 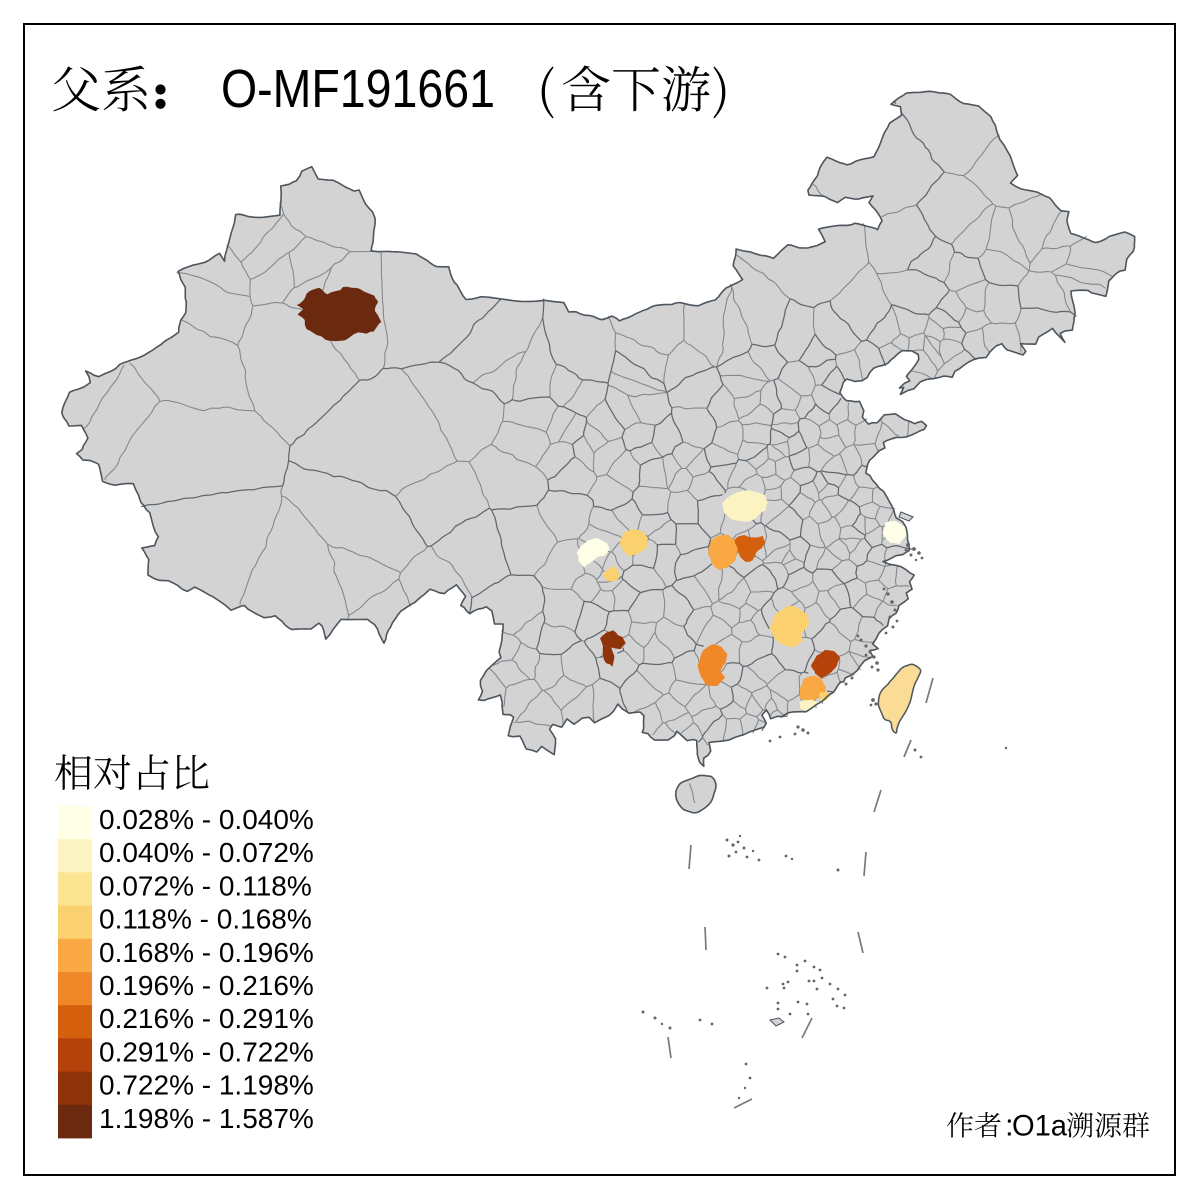 What do you see at coordinates (206, 1118) in the screenshot?
I see `svg-text: 1.198% - 1.587%` at bounding box center [206, 1118].